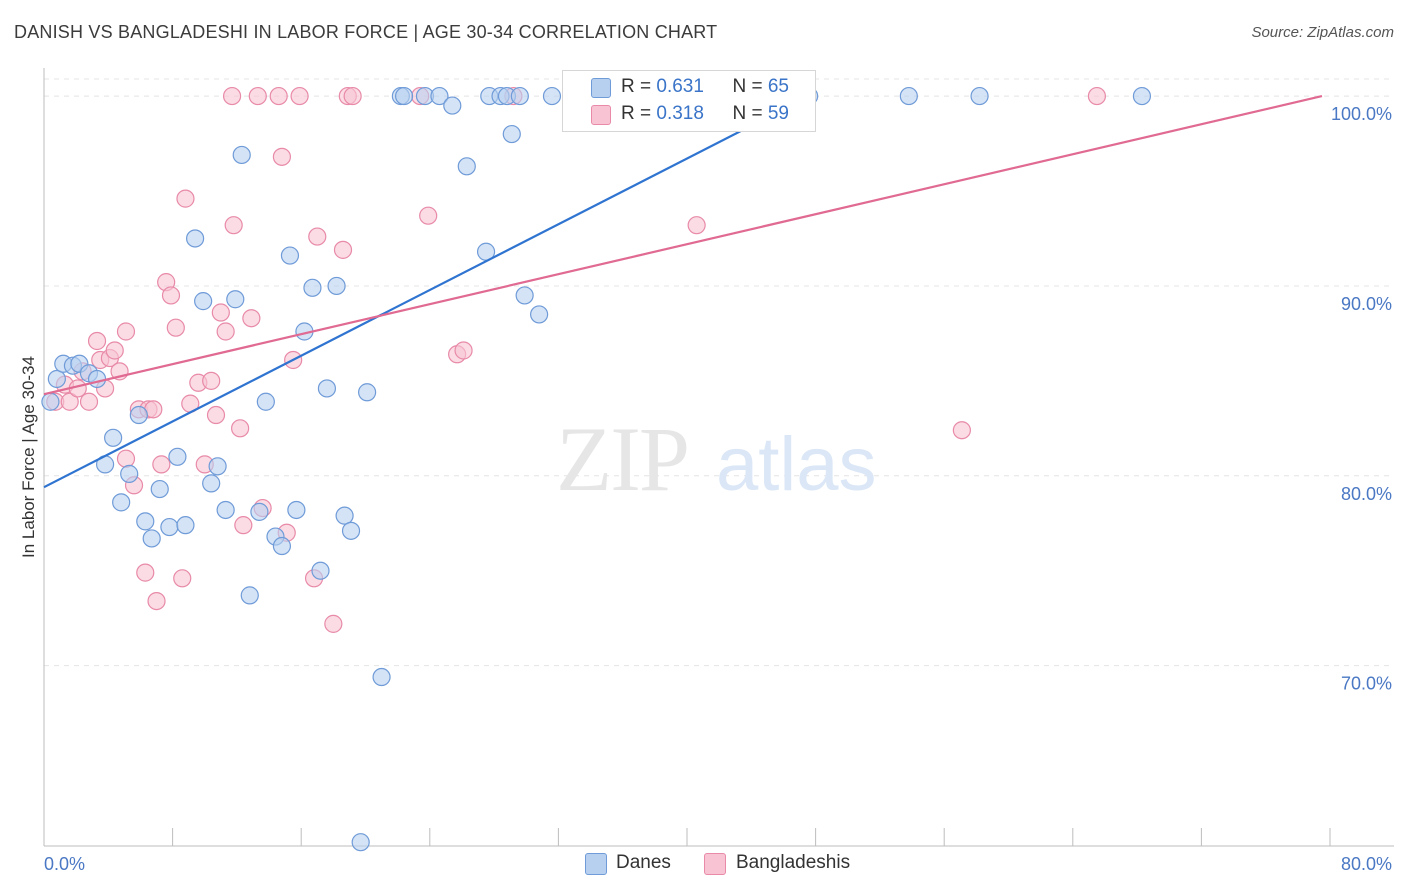 The height and width of the screenshot is (892, 1406). What do you see at coordinates (680, 86) in the screenshot?
I see `legend-danes-r-value: 0.631` at bounding box center [680, 86].